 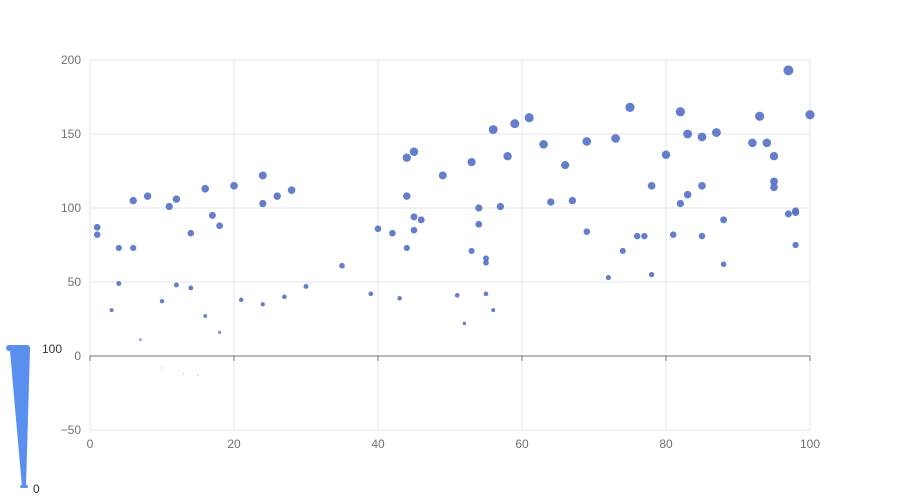 I want to click on visual-map-bottom-cap, so click(x=24, y=486).